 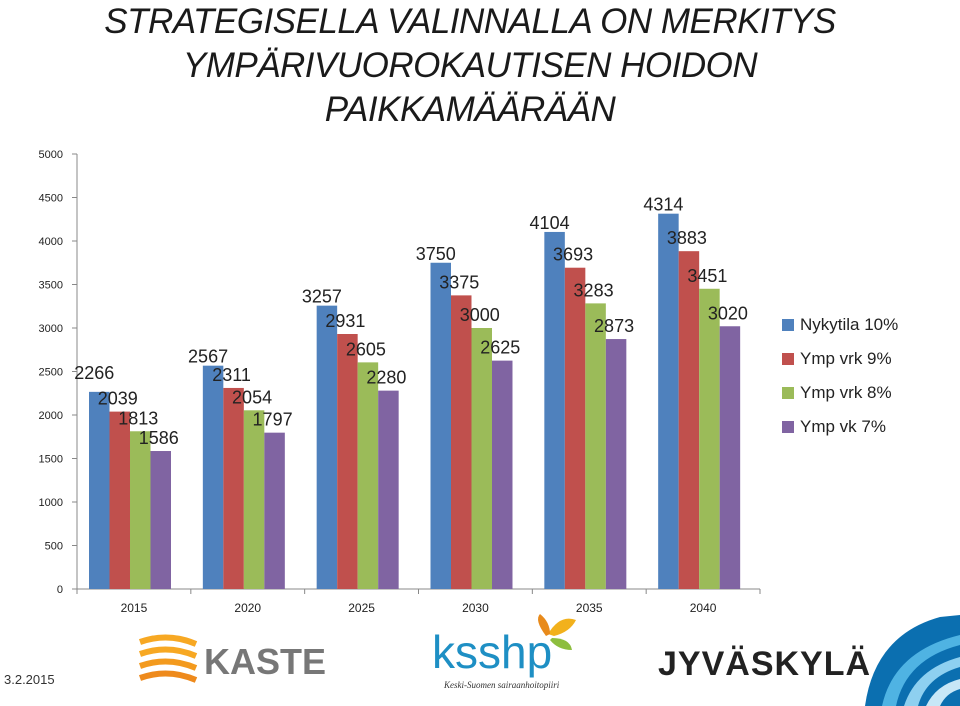 I want to click on legend-label: Ymp vk 7%, so click(x=843, y=426).